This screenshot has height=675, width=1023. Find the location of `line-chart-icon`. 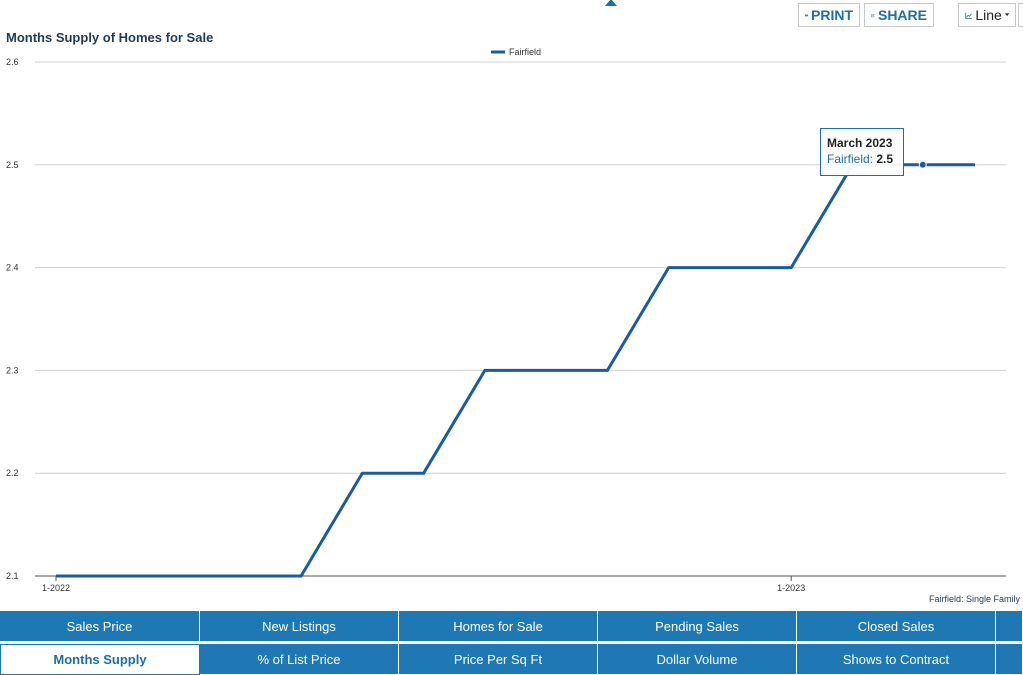

line-chart-icon is located at coordinates (968, 15).